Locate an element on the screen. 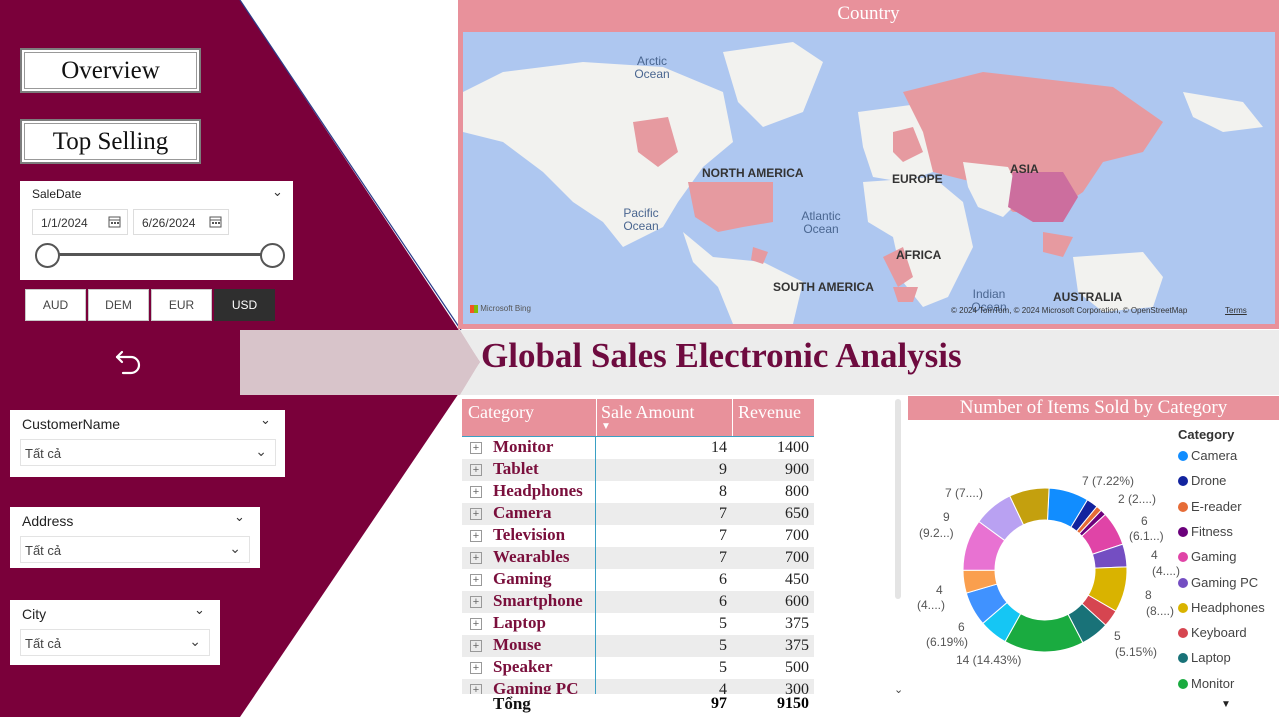  legend-label: Gaming PC is located at coordinates (1225, 582).